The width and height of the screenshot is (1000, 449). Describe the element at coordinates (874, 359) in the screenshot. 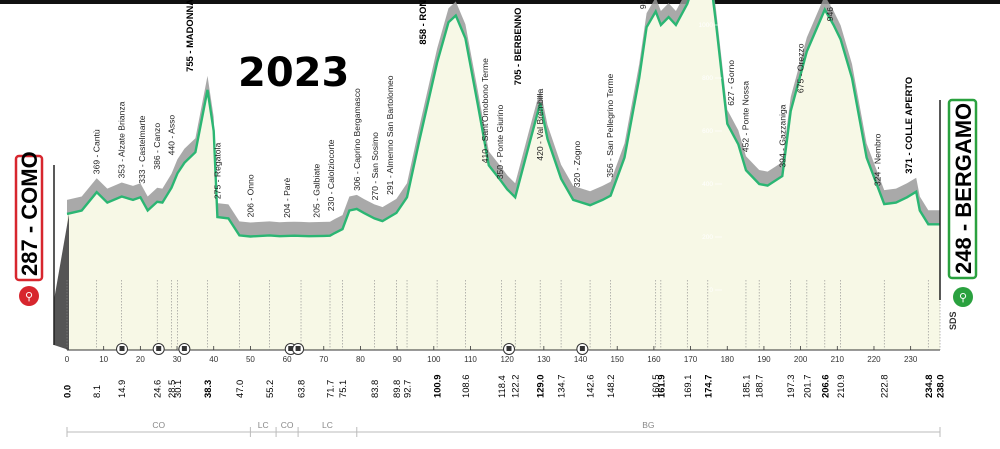

I see `x-axis-tick-label: 220` at that location.